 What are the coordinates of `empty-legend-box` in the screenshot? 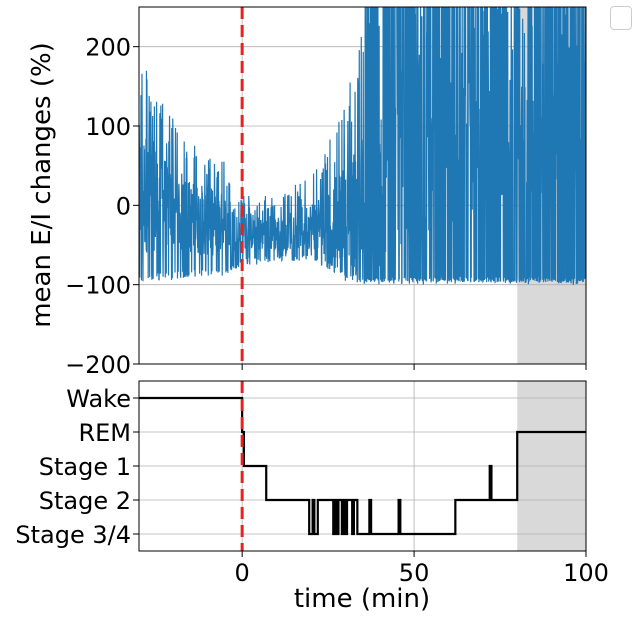 It's located at (621, 18).